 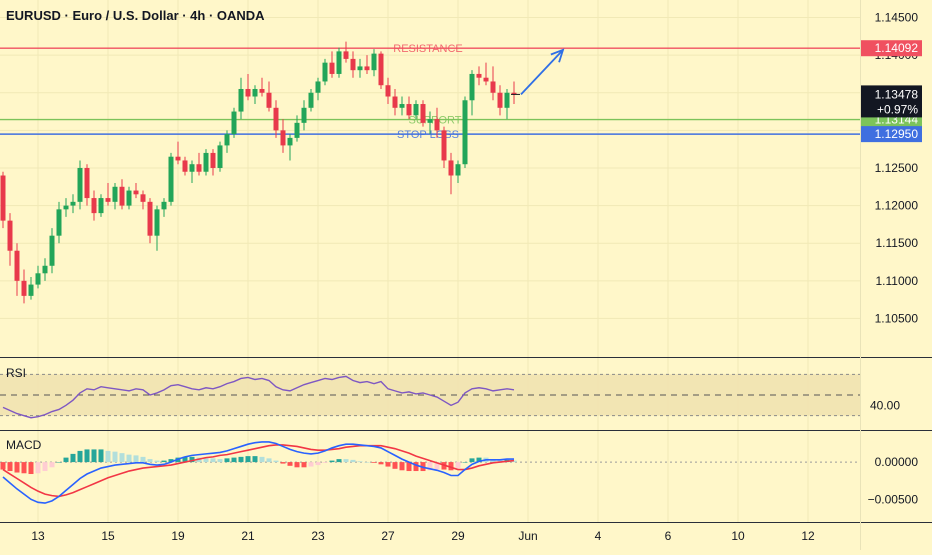 I want to click on time-tick-label: 13, so click(x=38, y=536).